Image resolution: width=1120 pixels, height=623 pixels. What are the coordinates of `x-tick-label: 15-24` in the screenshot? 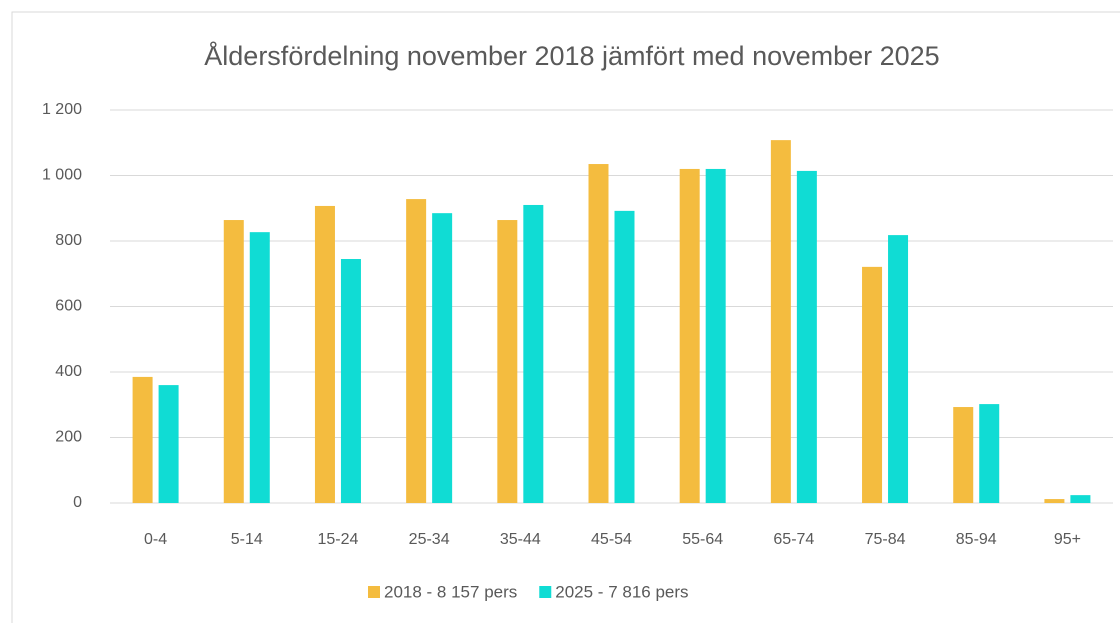 It's located at (337, 539).